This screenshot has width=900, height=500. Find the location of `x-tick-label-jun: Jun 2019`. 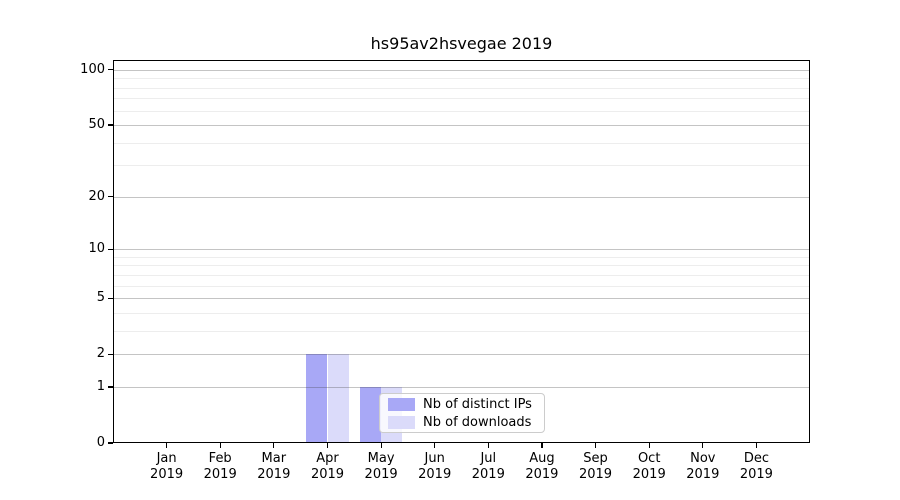

x-tick-label-jun: Jun 2019 is located at coordinates (435, 466).